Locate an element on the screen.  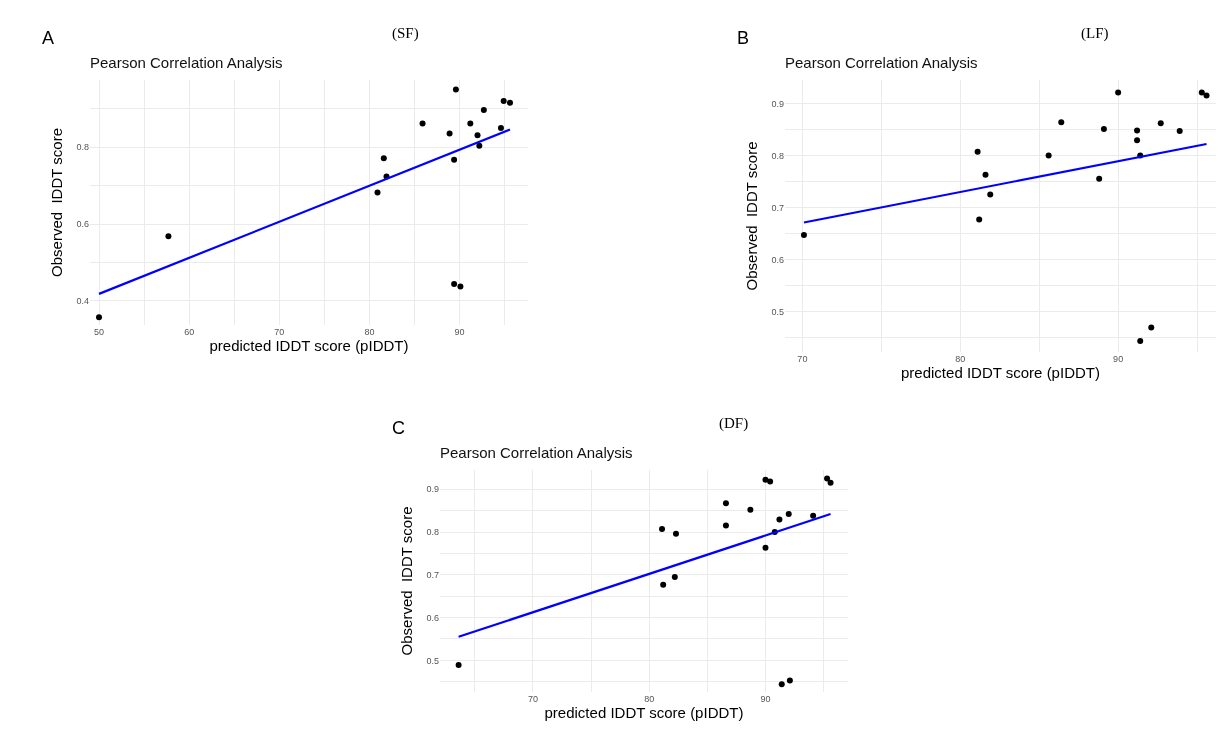
text: A is located at coordinates (48, 38).